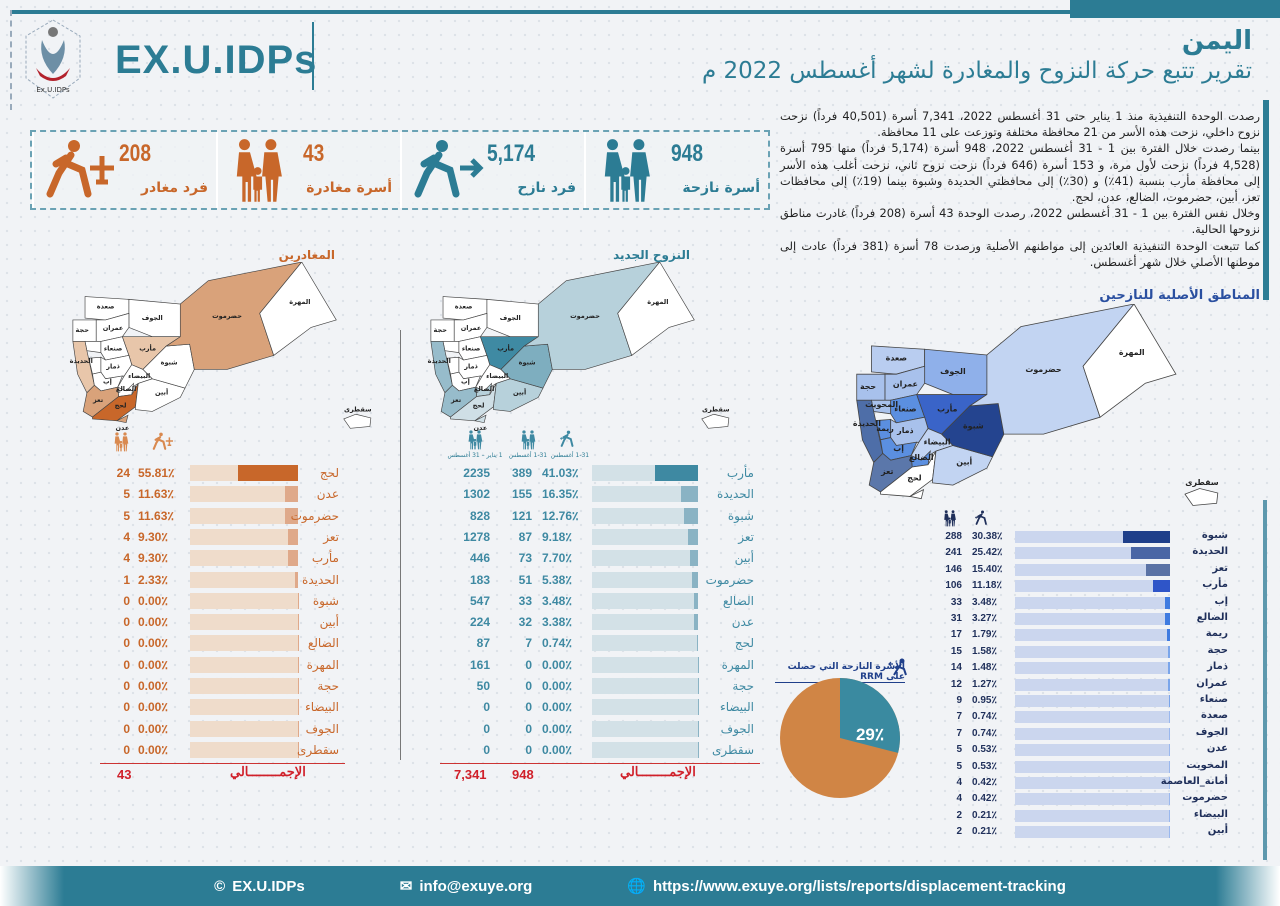  I want to click on total-label: الإجمــــــــالي, so click(658, 771).